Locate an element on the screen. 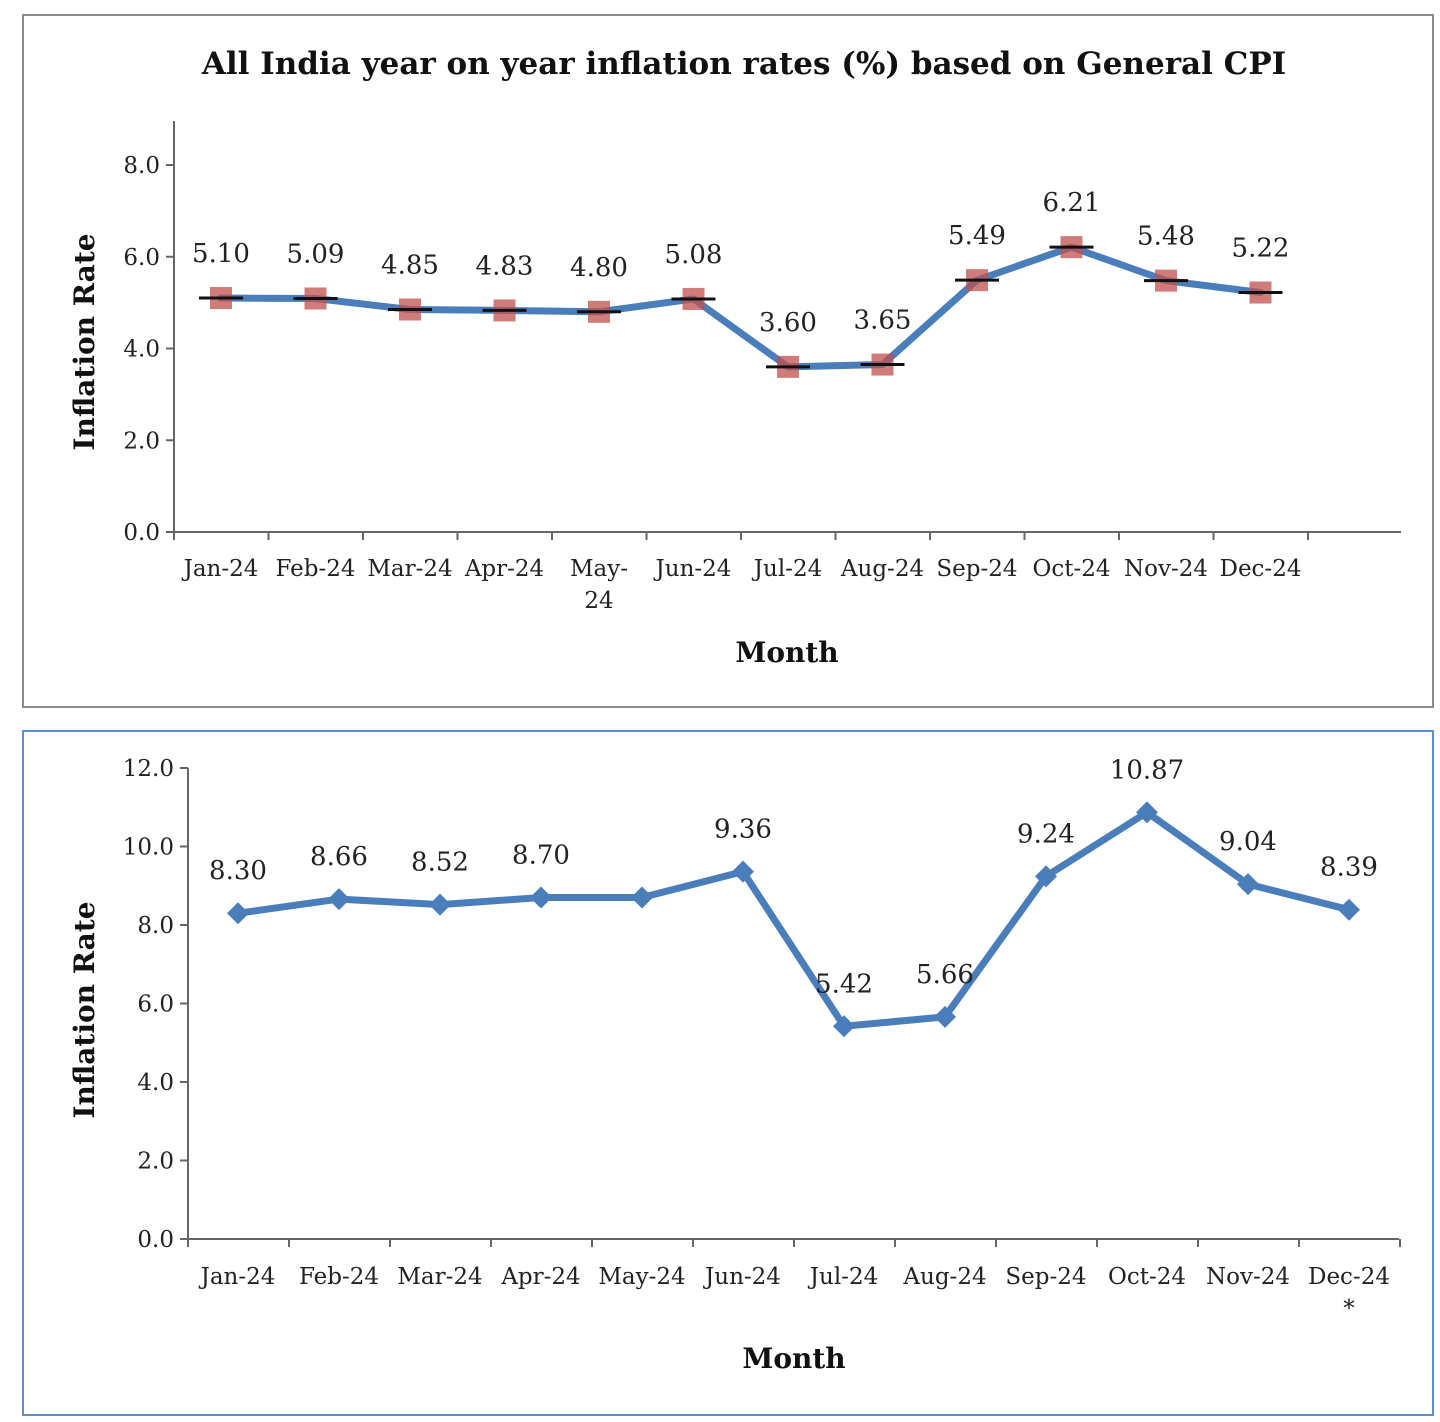  data-label: 5.22 is located at coordinates (1261, 249).